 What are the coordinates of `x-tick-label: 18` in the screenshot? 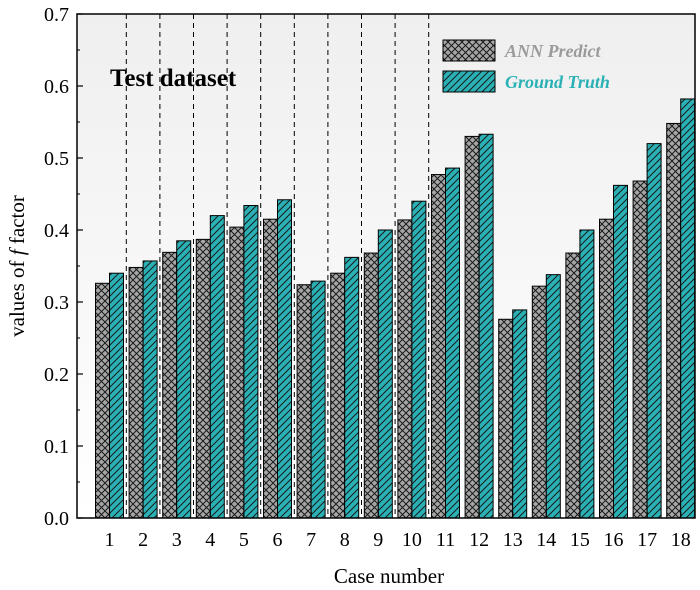 It's located at (681, 540).